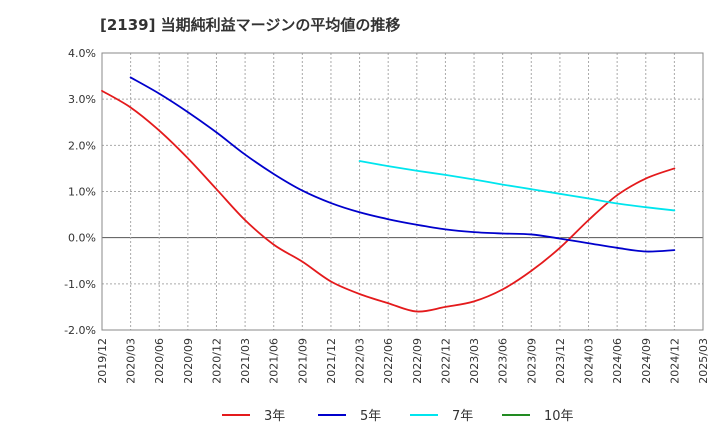  What do you see at coordinates (445, 361) in the screenshot?
I see `x-tick-label: 2022/12` at bounding box center [445, 361].